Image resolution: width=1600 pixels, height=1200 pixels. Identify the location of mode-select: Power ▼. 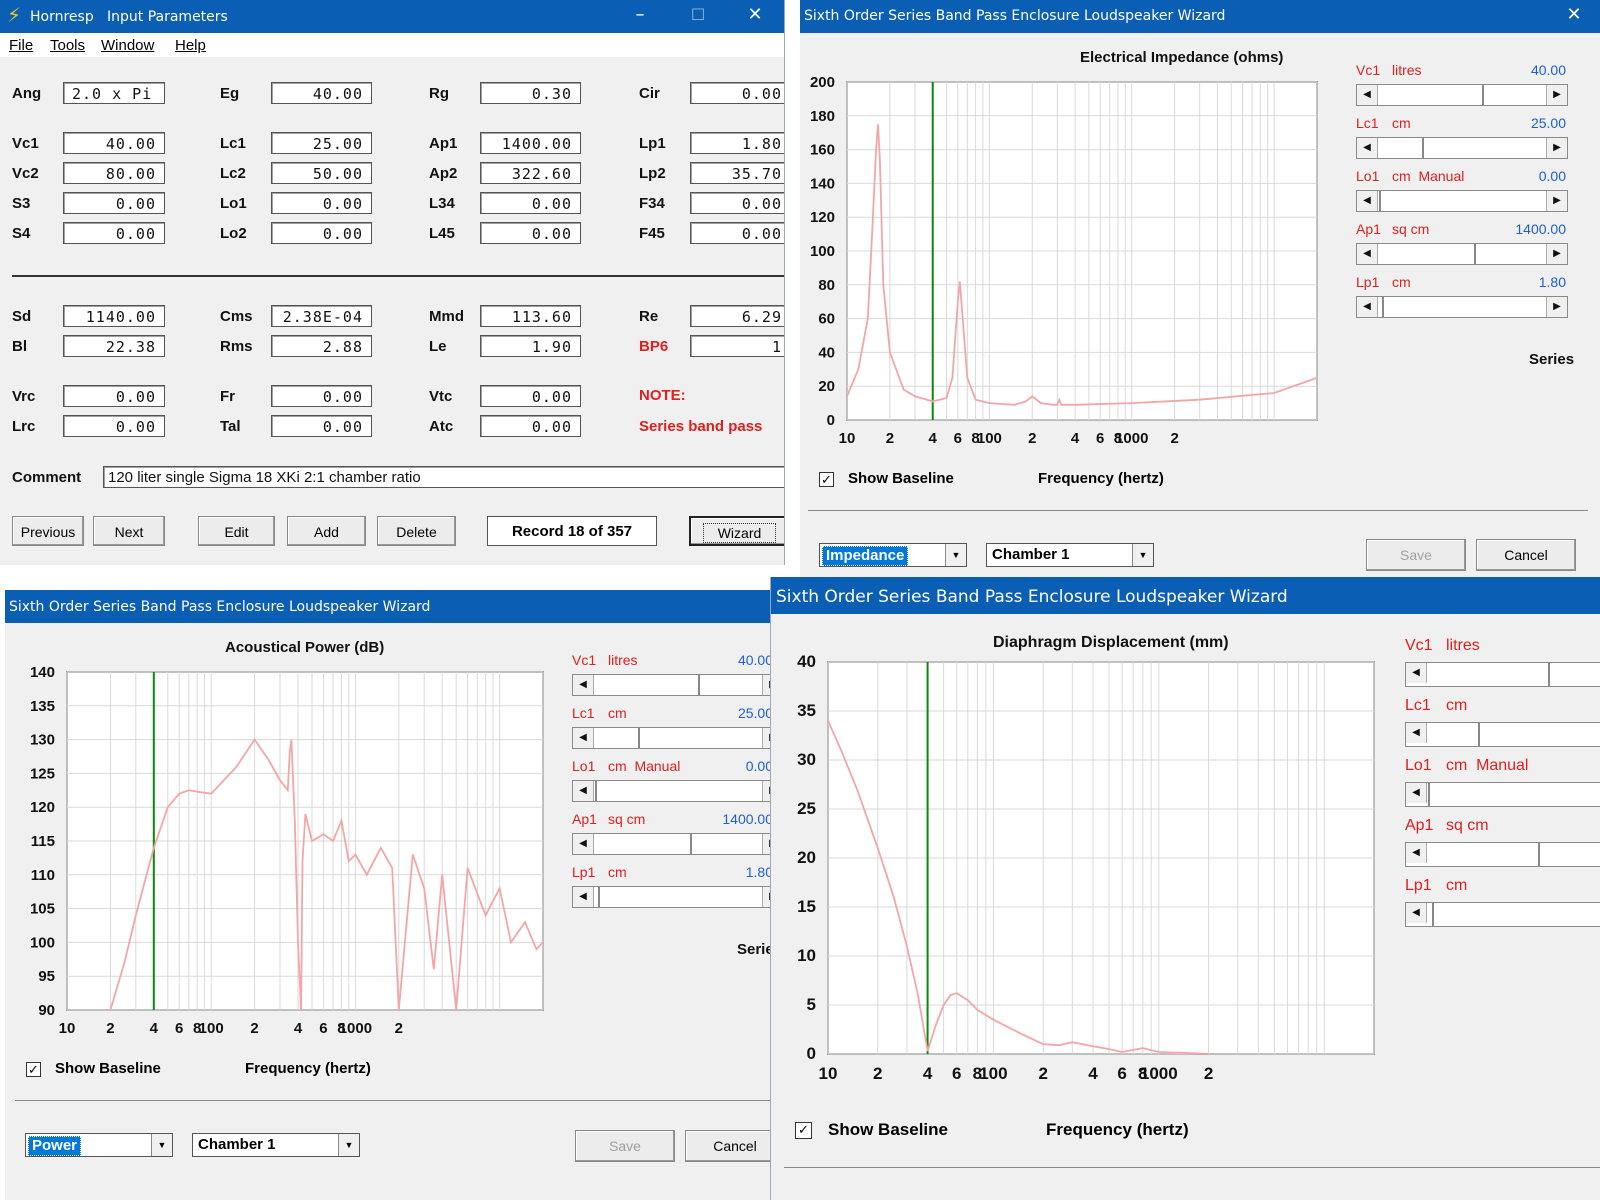
(99, 1145).